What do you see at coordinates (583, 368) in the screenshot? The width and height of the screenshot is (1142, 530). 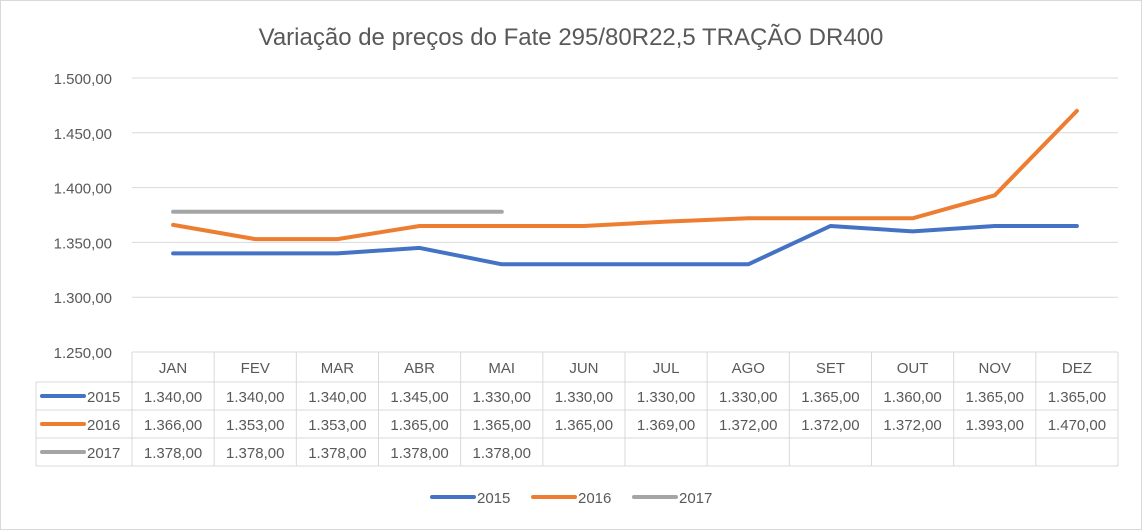 I see `x-tick-label: JUN` at bounding box center [583, 368].